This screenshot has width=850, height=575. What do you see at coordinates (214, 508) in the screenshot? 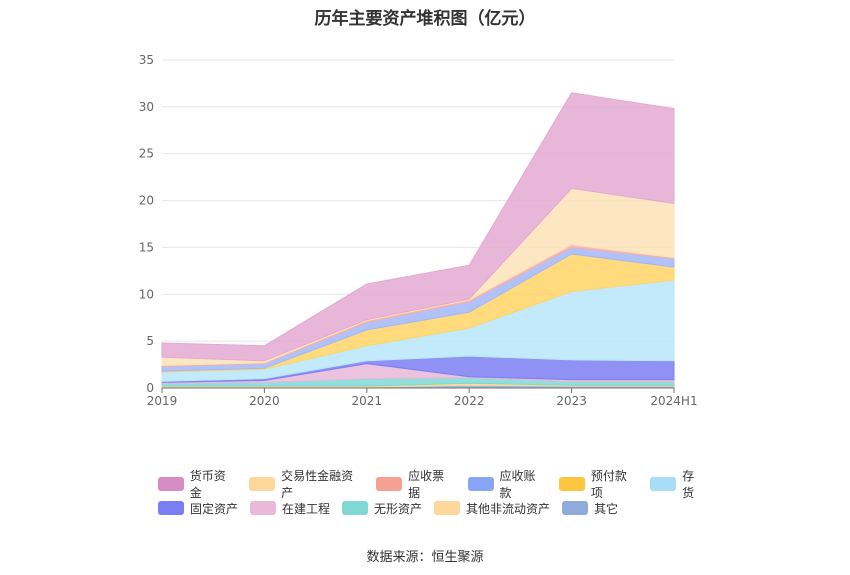
I see `legend-label: 固定资产` at bounding box center [214, 508].